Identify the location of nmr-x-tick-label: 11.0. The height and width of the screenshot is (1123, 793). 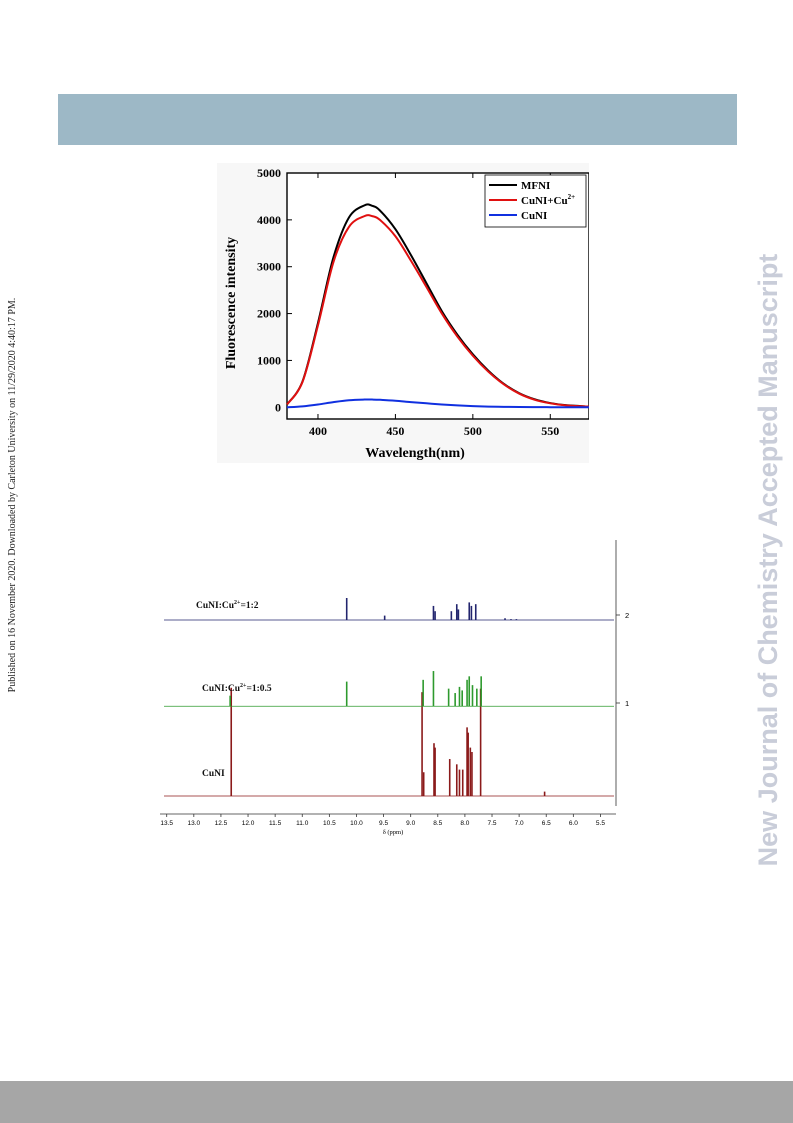
(302, 823).